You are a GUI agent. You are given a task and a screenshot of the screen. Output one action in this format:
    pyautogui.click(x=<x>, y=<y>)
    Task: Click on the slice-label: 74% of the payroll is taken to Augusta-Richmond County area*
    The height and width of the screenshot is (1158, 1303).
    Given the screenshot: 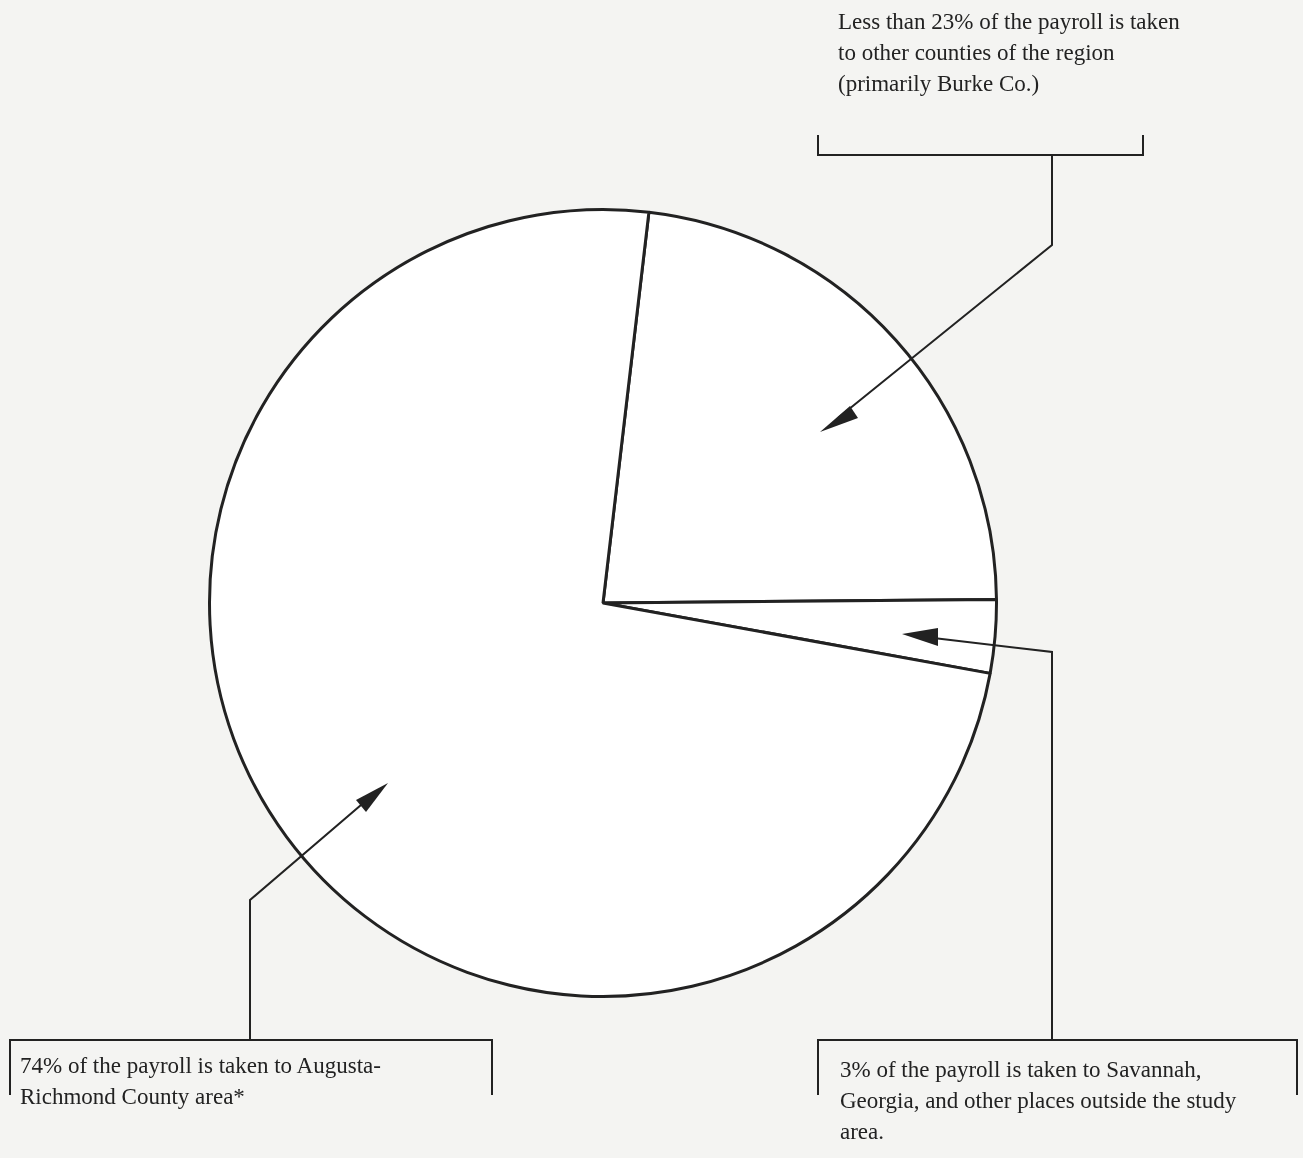 What is the action you would take?
    pyautogui.click(x=201, y=1081)
    